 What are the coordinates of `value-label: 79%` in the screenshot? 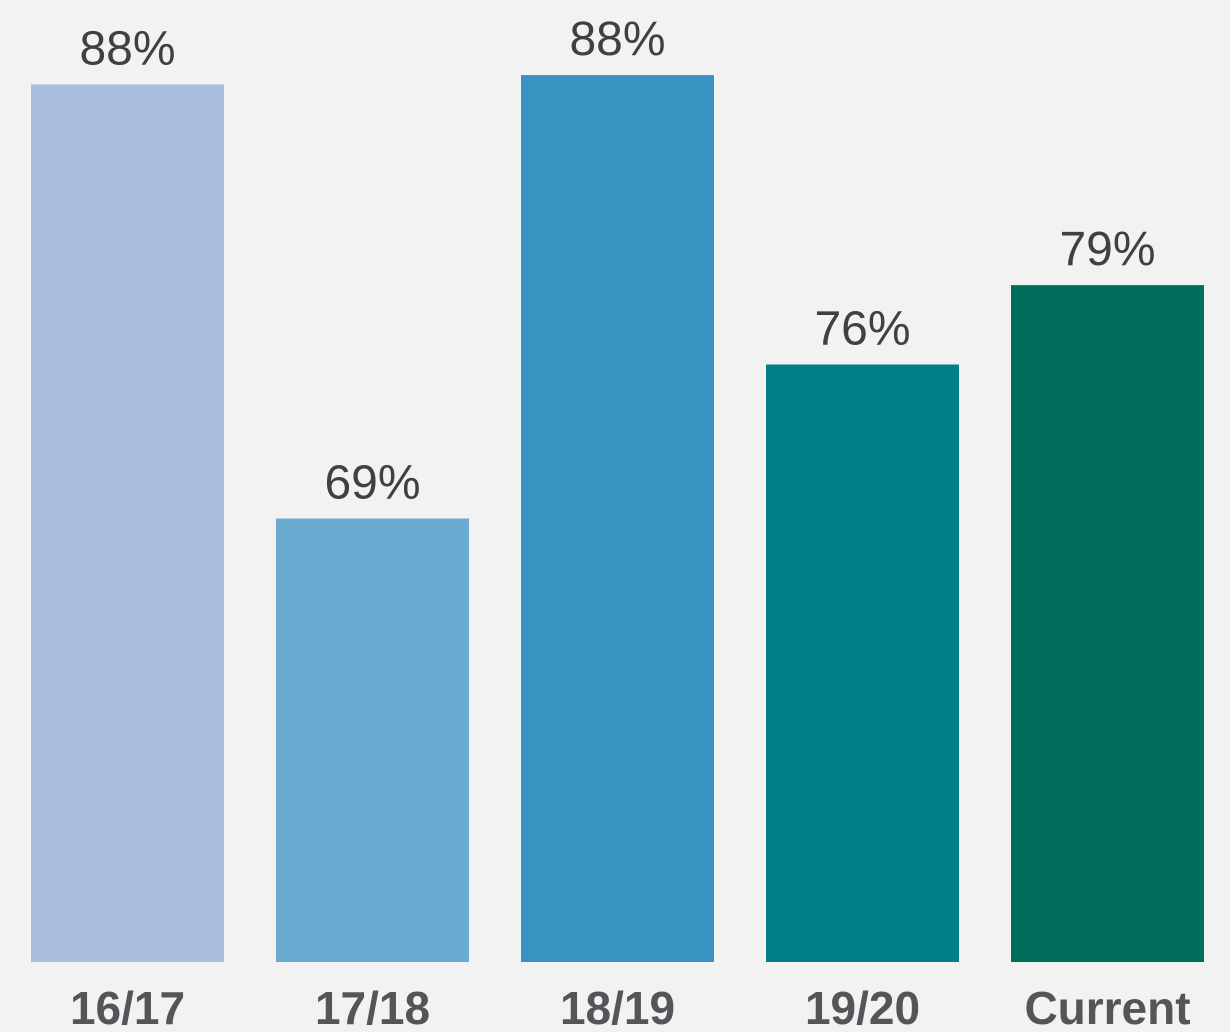 It's located at (1107, 249).